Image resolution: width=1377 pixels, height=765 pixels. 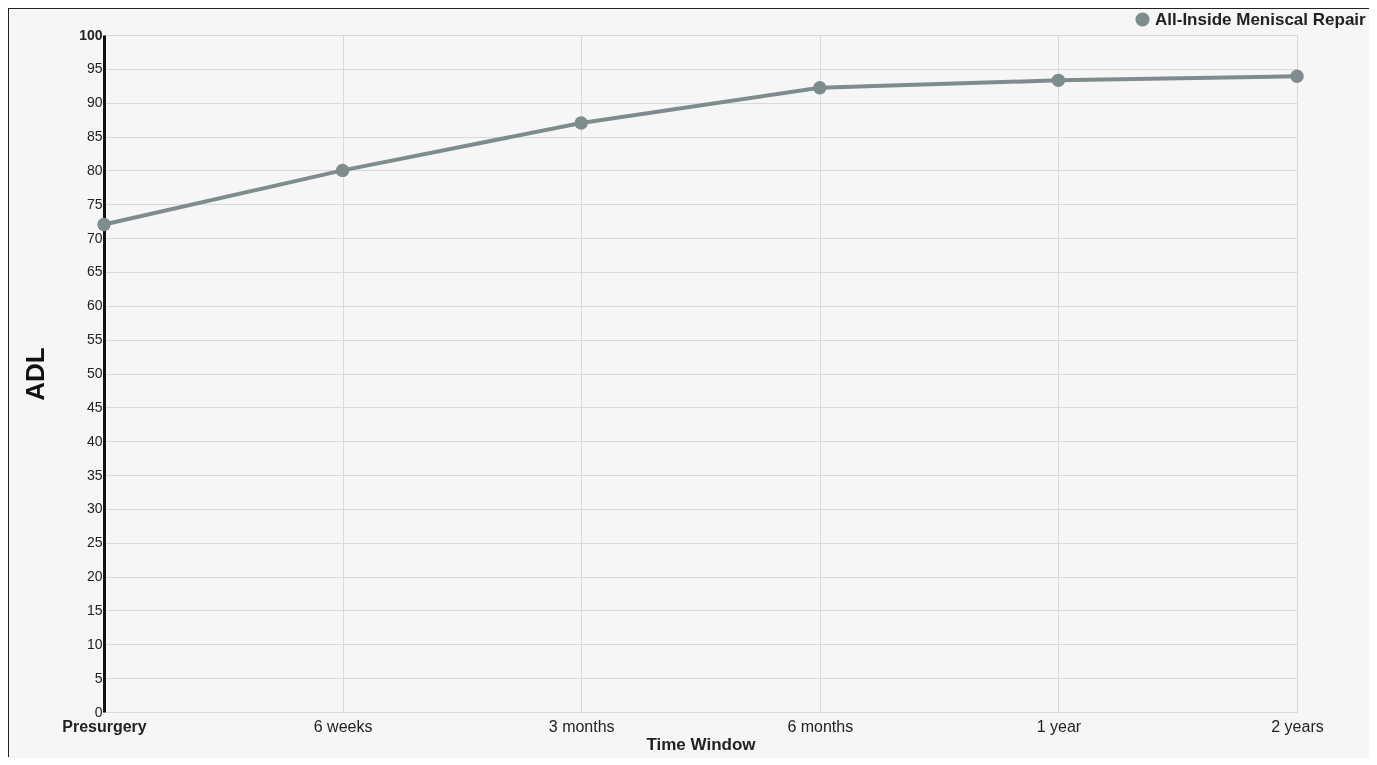 I want to click on y-tick-label: 15, so click(x=94, y=609).